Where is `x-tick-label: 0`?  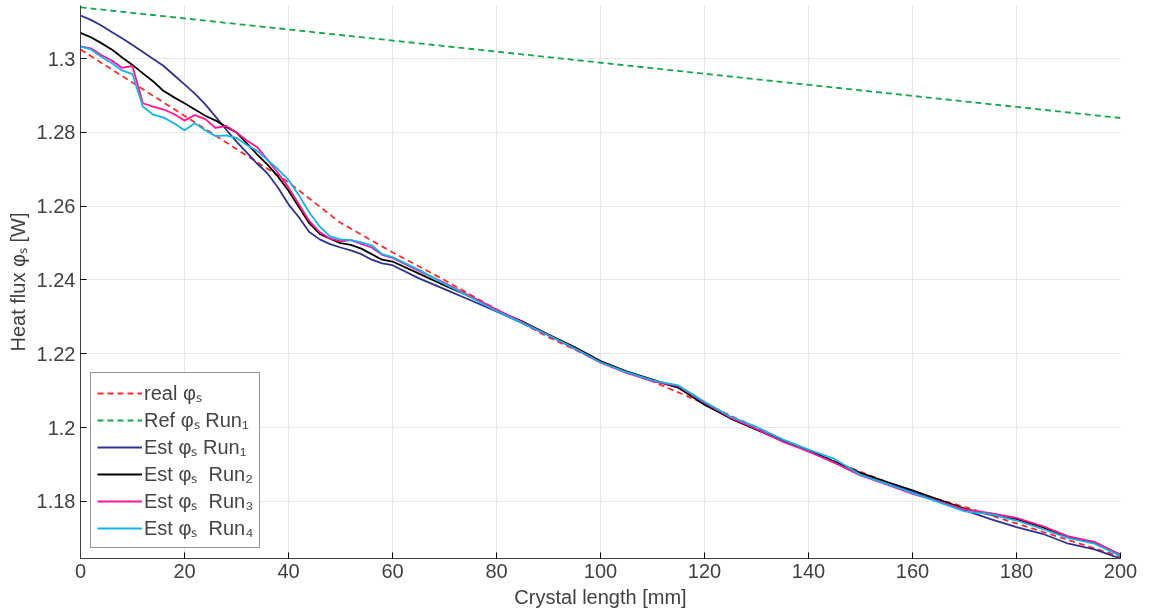 x-tick-label: 0 is located at coordinates (80, 570).